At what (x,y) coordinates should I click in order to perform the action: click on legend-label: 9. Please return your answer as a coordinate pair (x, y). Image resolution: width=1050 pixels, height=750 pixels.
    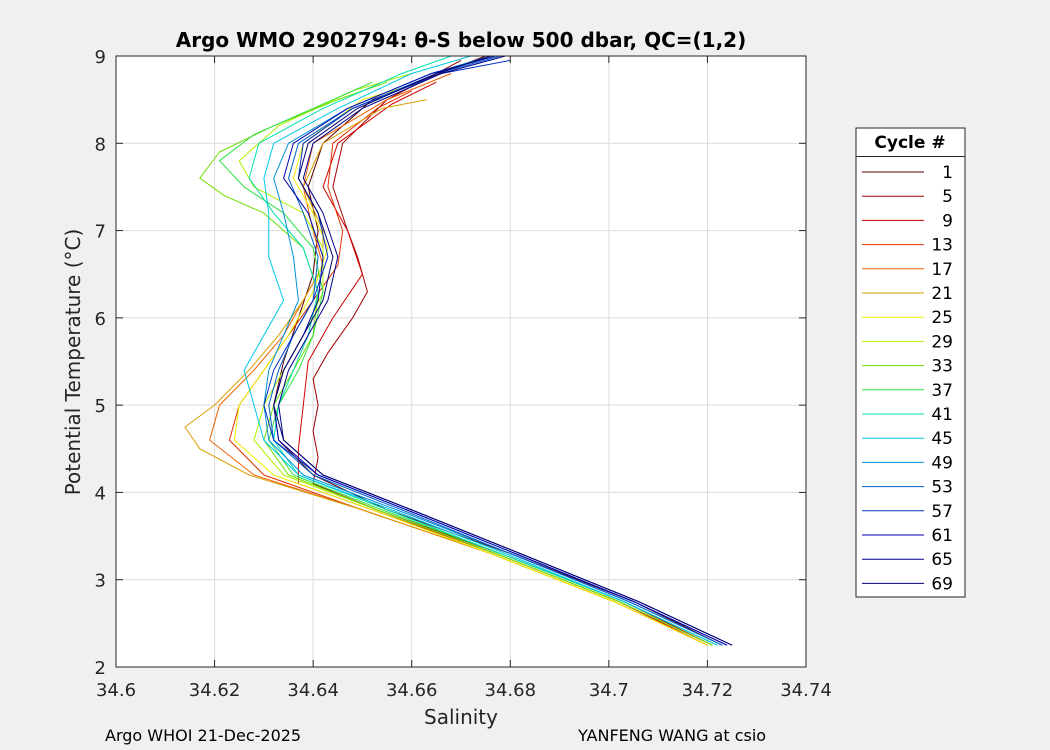
    Looking at the image, I should click on (947, 221).